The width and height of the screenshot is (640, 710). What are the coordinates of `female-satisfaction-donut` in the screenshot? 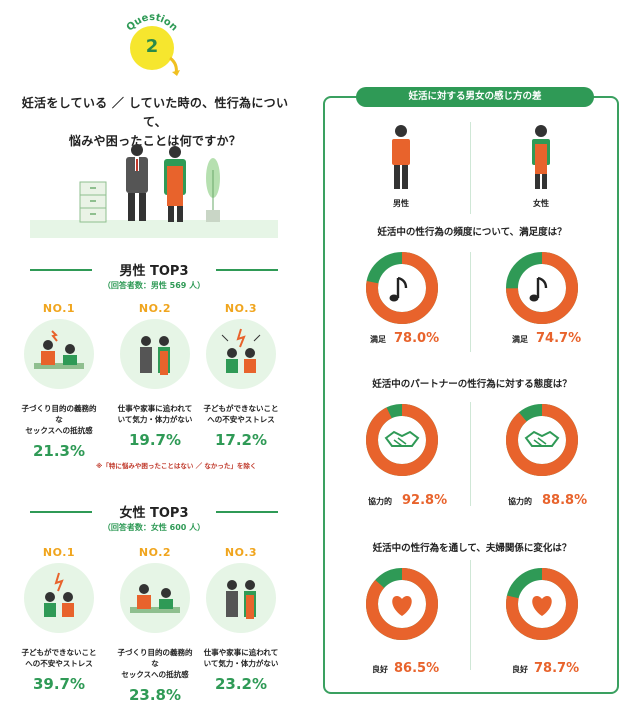 It's located at (542, 288).